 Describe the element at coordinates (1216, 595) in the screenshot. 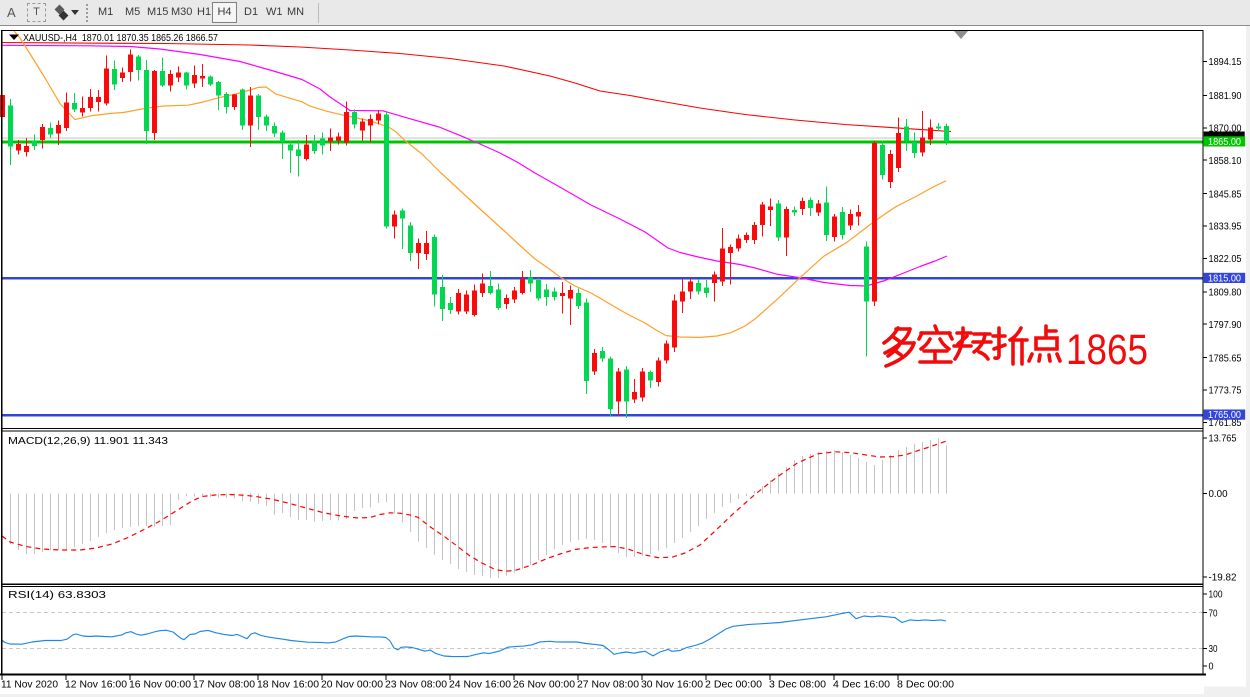

I see `svg-text: 100` at that location.